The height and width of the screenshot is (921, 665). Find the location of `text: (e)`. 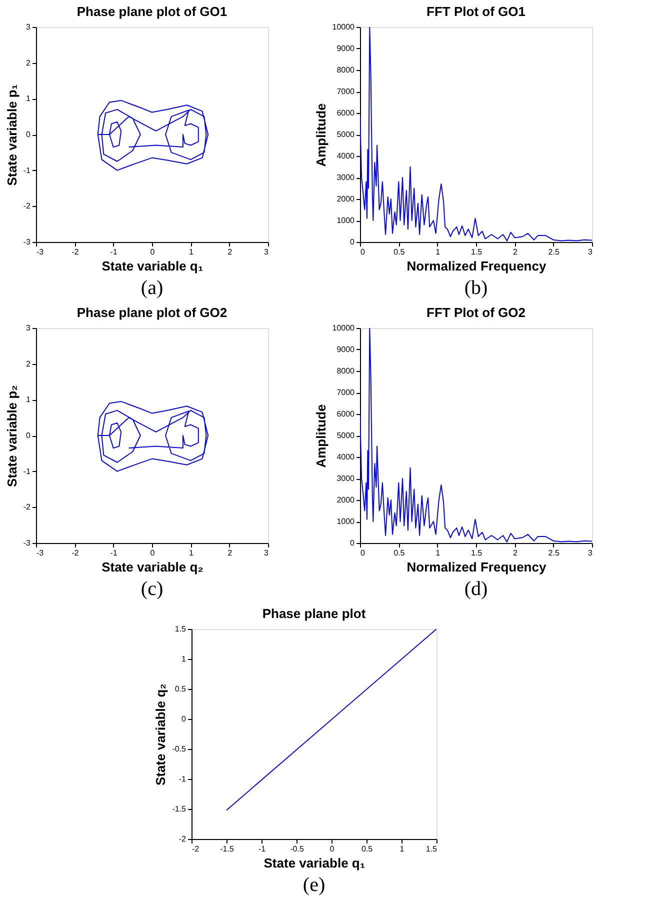

text: (e) is located at coordinates (314, 885).